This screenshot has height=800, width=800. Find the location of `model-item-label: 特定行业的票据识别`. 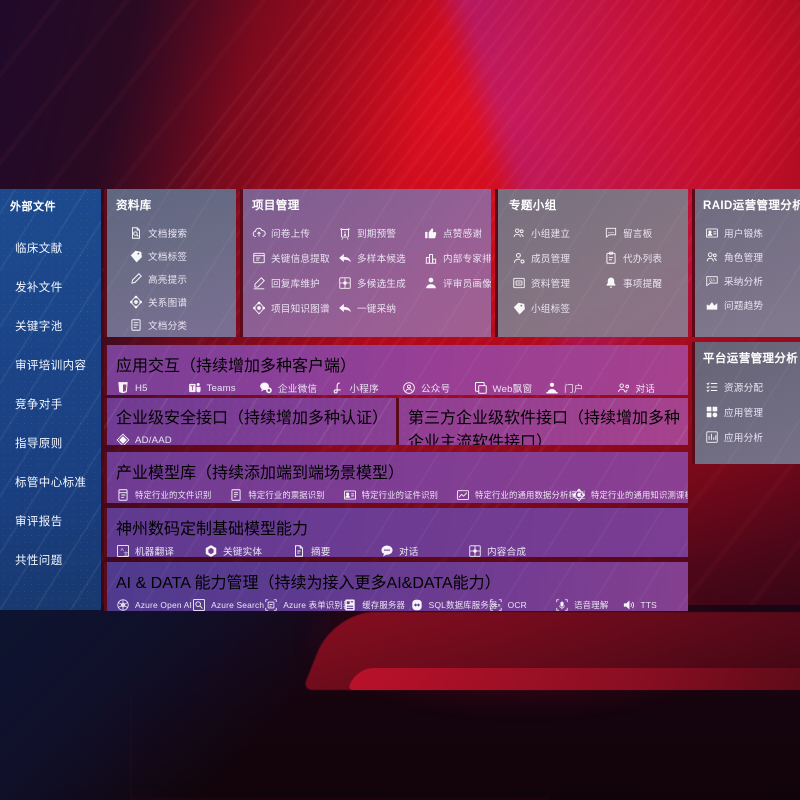

model-item-label: 特定行业的票据识别 is located at coordinates (286, 495).